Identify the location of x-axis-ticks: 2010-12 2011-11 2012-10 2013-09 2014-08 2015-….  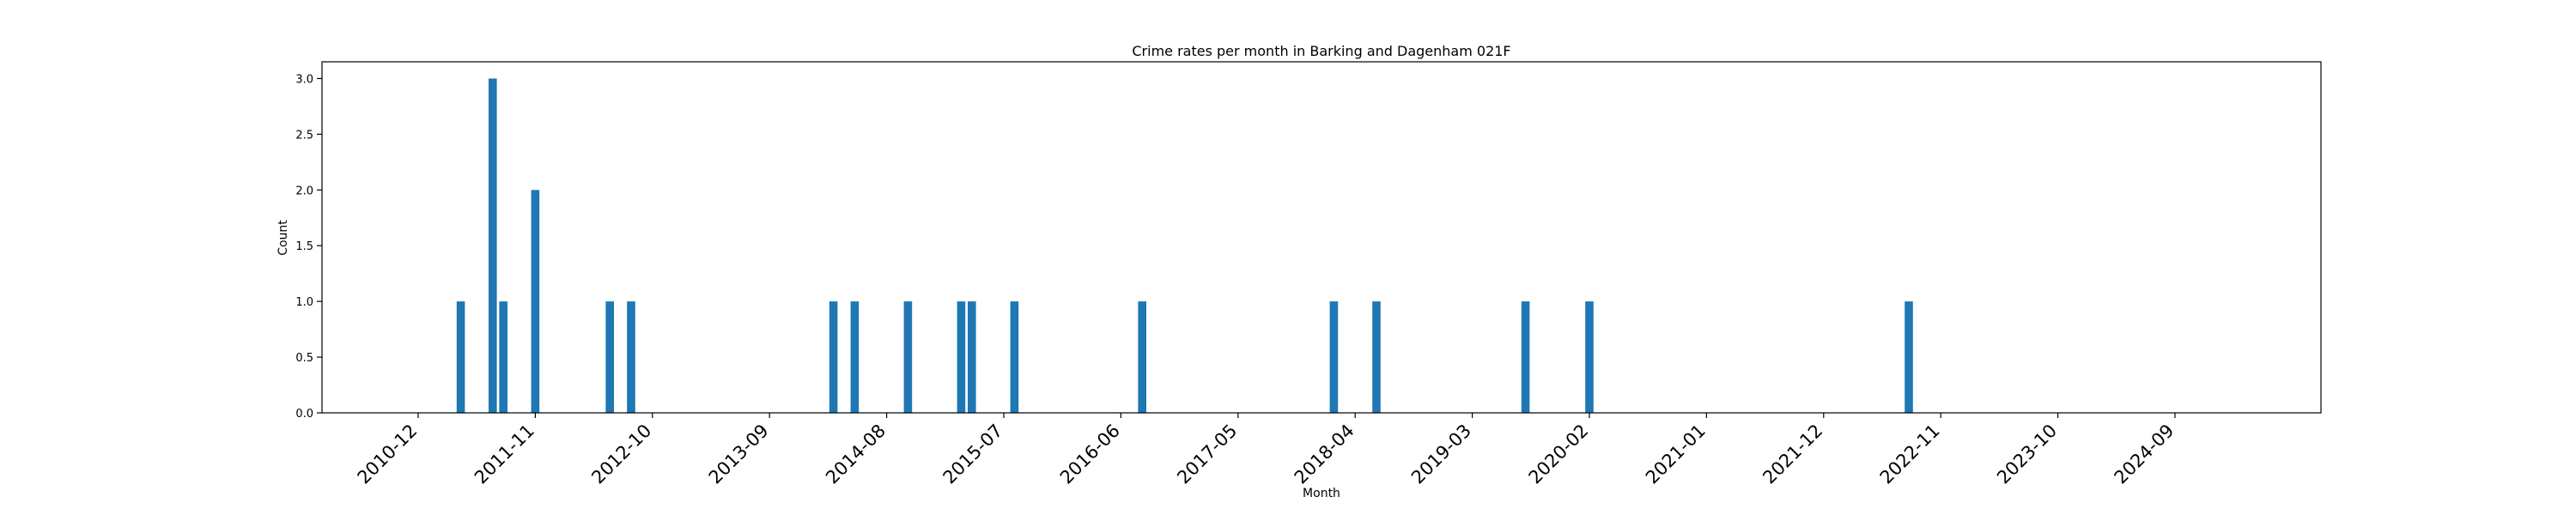
(1266, 450).